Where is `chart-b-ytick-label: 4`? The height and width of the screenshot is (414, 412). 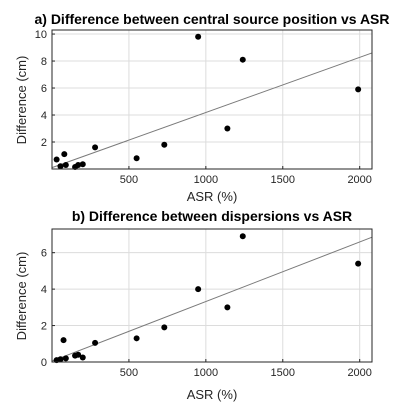 chart-b-ytick-label: 4 is located at coordinates (44, 290).